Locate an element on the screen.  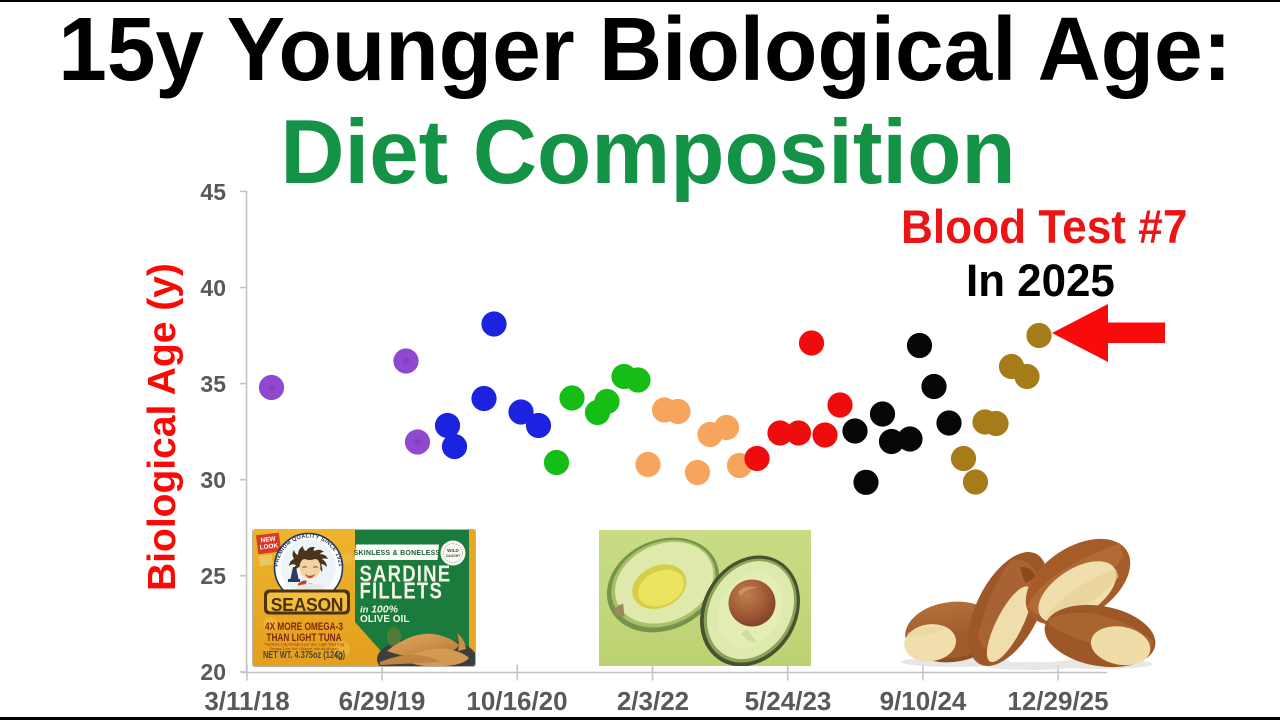
svg-text: THAN LIGHT TUNA is located at coordinates (303, 638).